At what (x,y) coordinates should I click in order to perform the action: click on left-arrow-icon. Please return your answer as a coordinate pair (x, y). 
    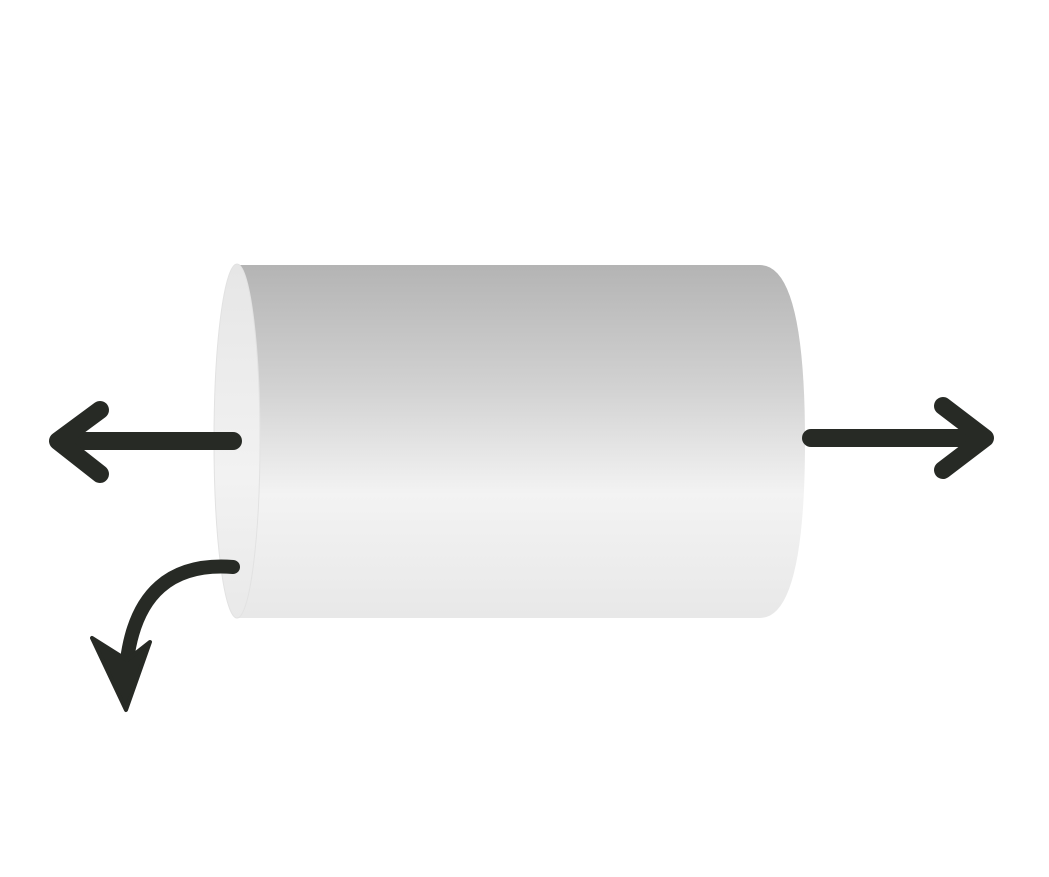
    Looking at the image, I should click on (145, 442).